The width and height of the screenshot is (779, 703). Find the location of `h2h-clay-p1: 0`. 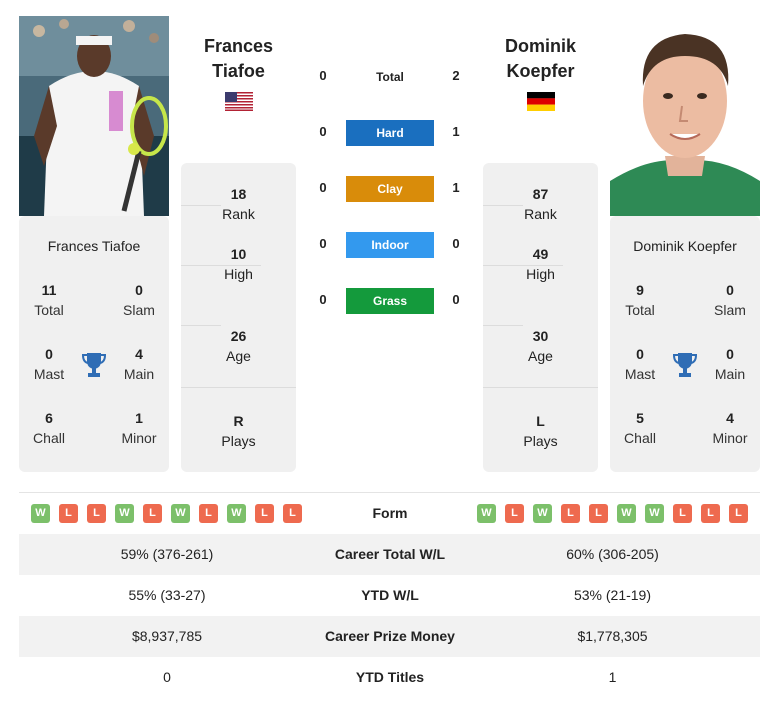

h2h-clay-p1: 0 is located at coordinates (323, 187).